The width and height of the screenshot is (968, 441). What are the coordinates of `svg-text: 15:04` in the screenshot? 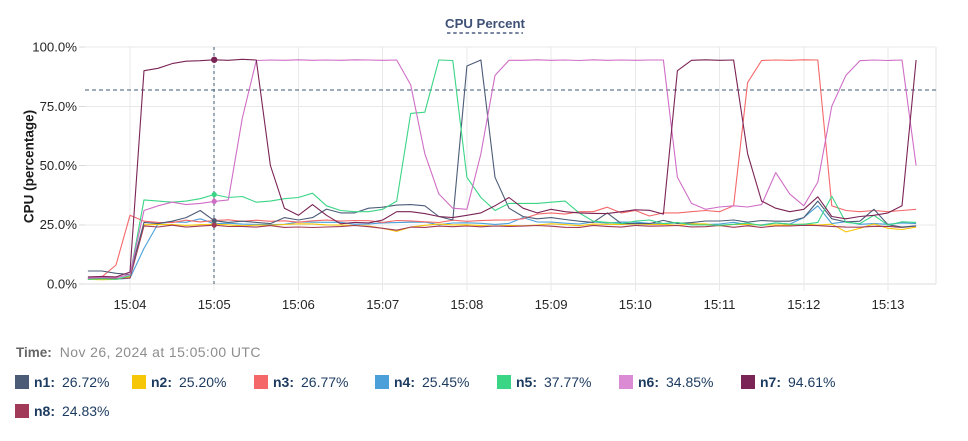 It's located at (129, 304).